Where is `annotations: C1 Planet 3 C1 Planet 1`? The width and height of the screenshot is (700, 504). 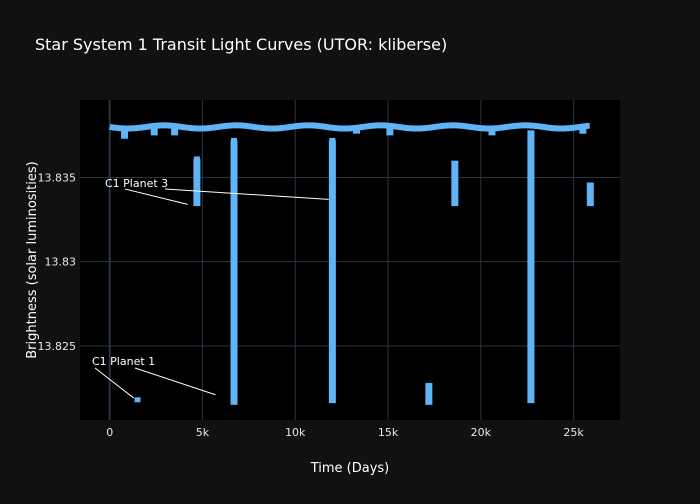
annotations: C1 Planet 3 C1 Planet 1 is located at coordinates (210, 288).